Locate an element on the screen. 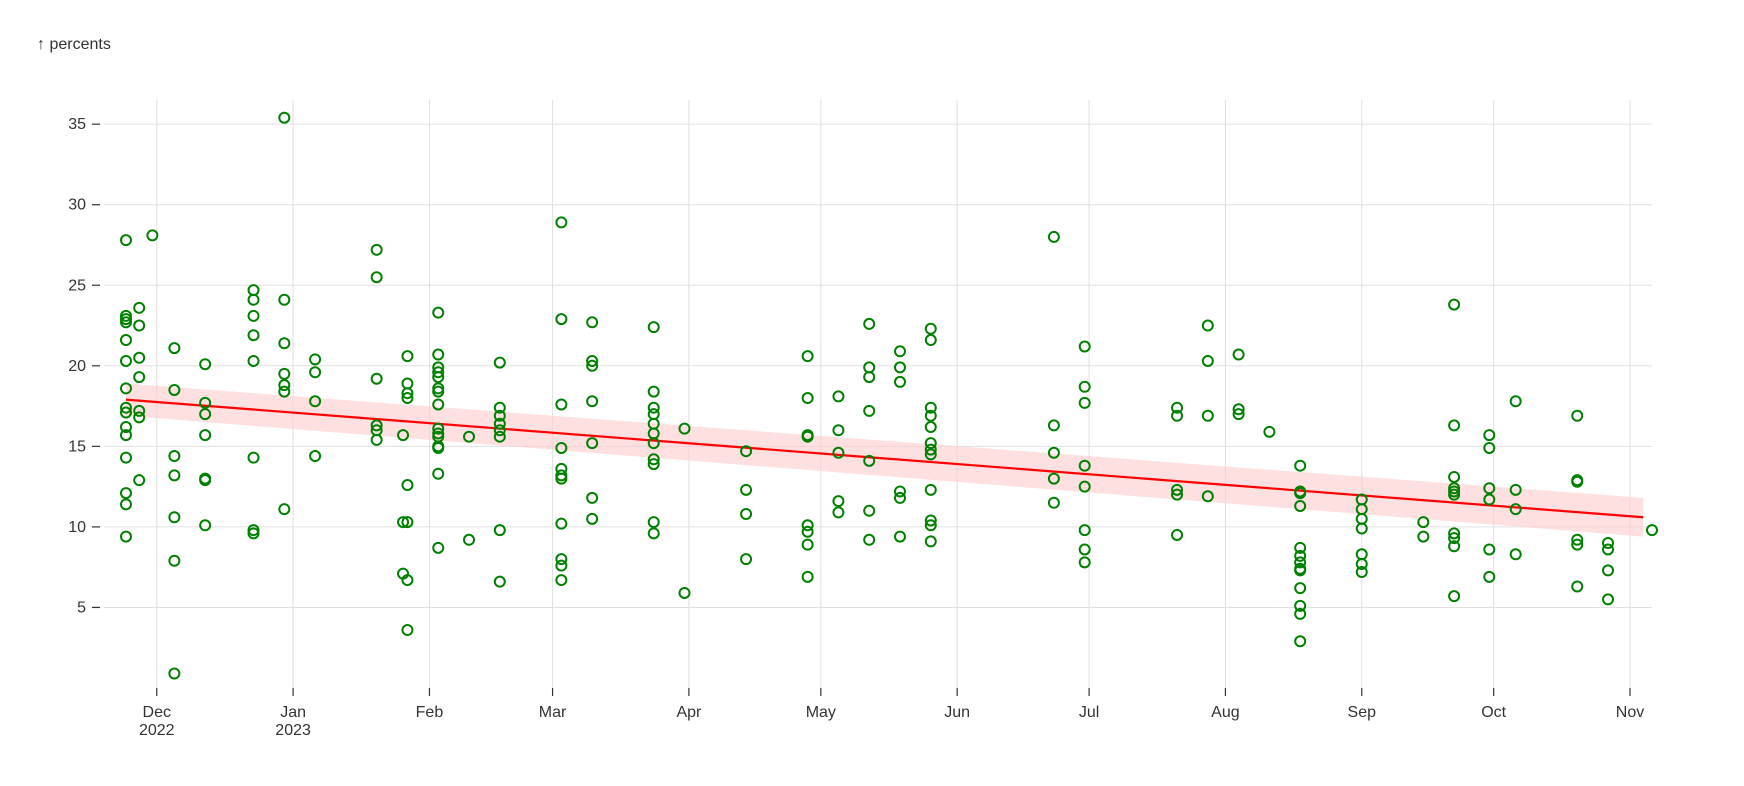 The height and width of the screenshot is (786, 1744). x-tick-label: Aug is located at coordinates (1225, 712).